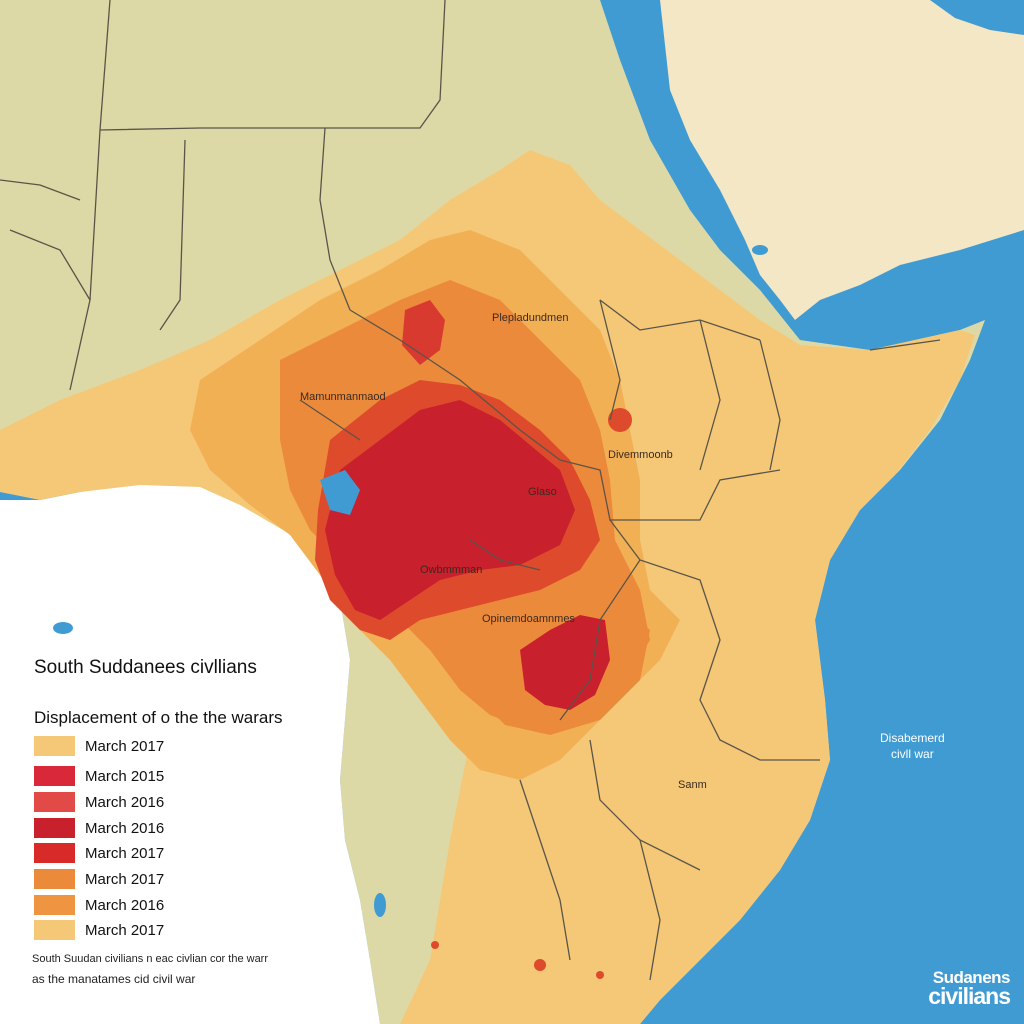 This screenshot has width=1024, height=1024. Describe the element at coordinates (450, 510) in the screenshot. I see `displacement-zone-severe` at that location.